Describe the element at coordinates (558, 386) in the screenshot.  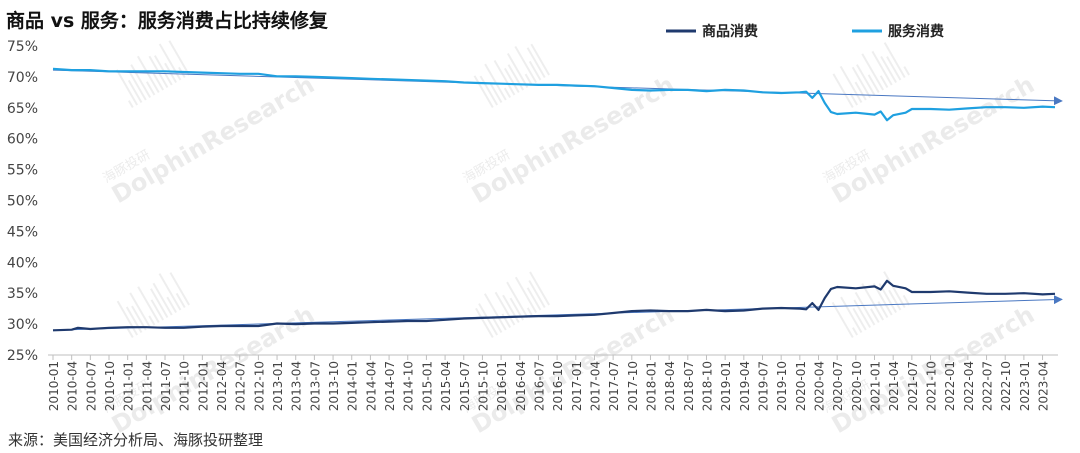
I see `x-tick-label: 2016-10` at that location.